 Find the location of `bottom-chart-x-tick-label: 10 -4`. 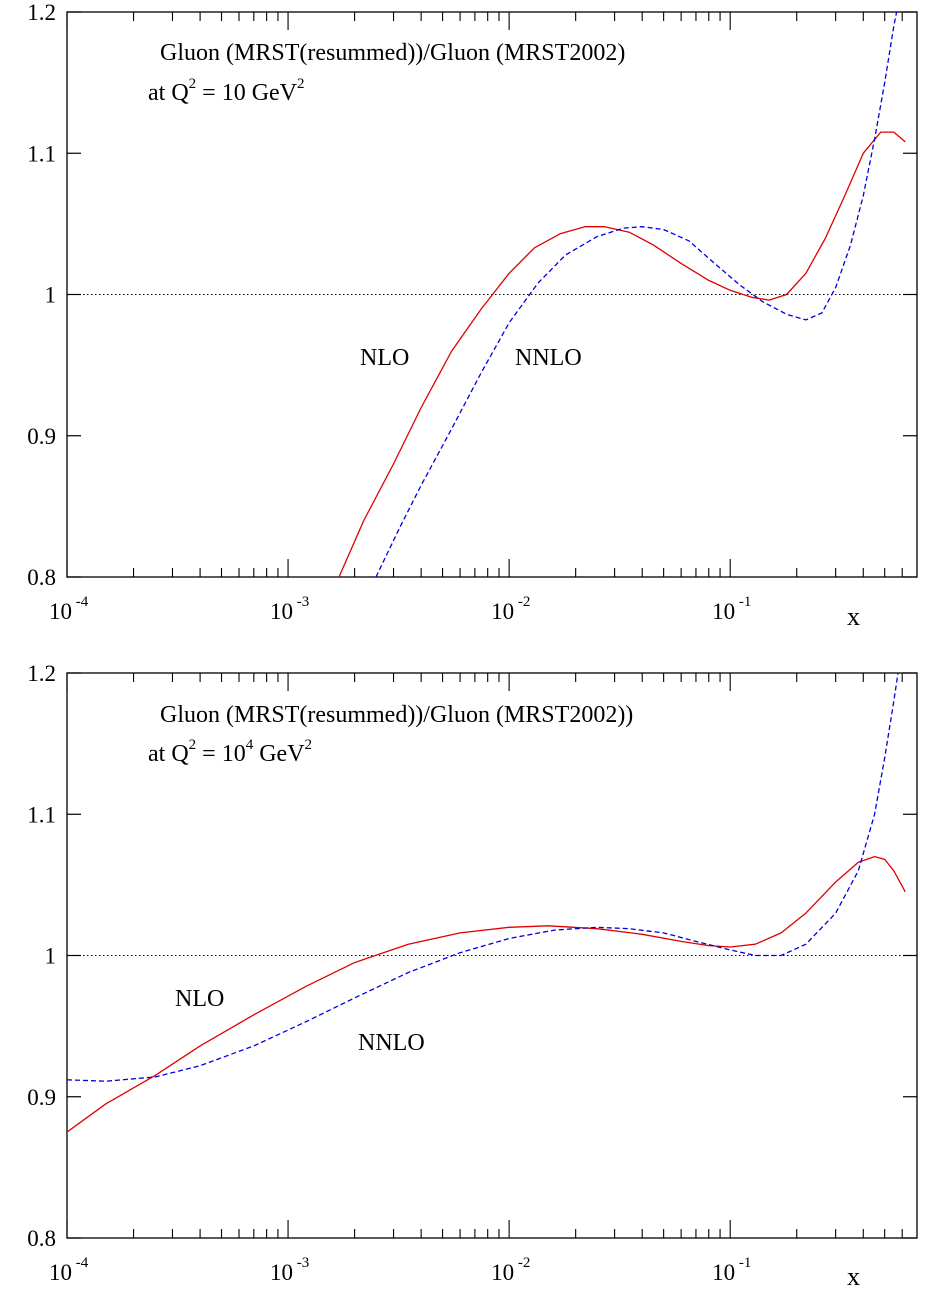

bottom-chart-x-tick-label: 10 -4 is located at coordinates (69, 1270).